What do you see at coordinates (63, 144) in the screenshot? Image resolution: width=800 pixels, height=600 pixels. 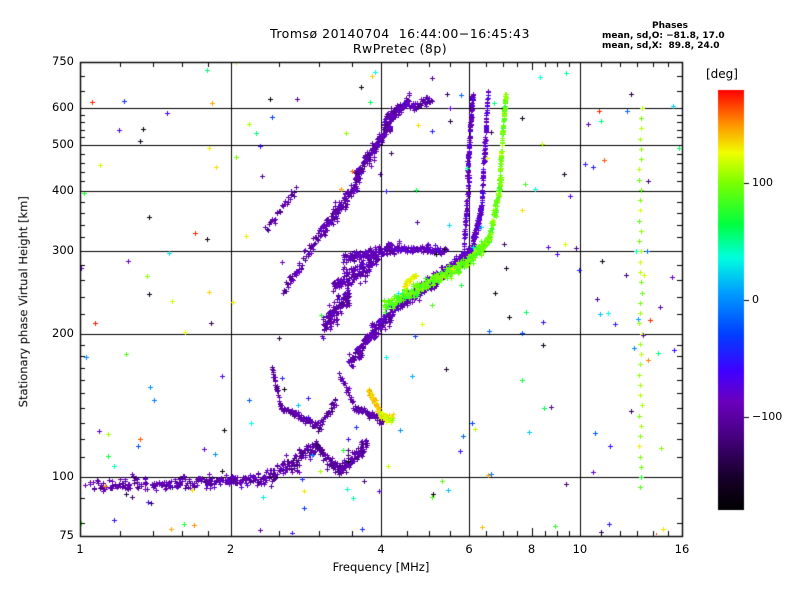 I see `y-tick-label: 500` at bounding box center [63, 144].